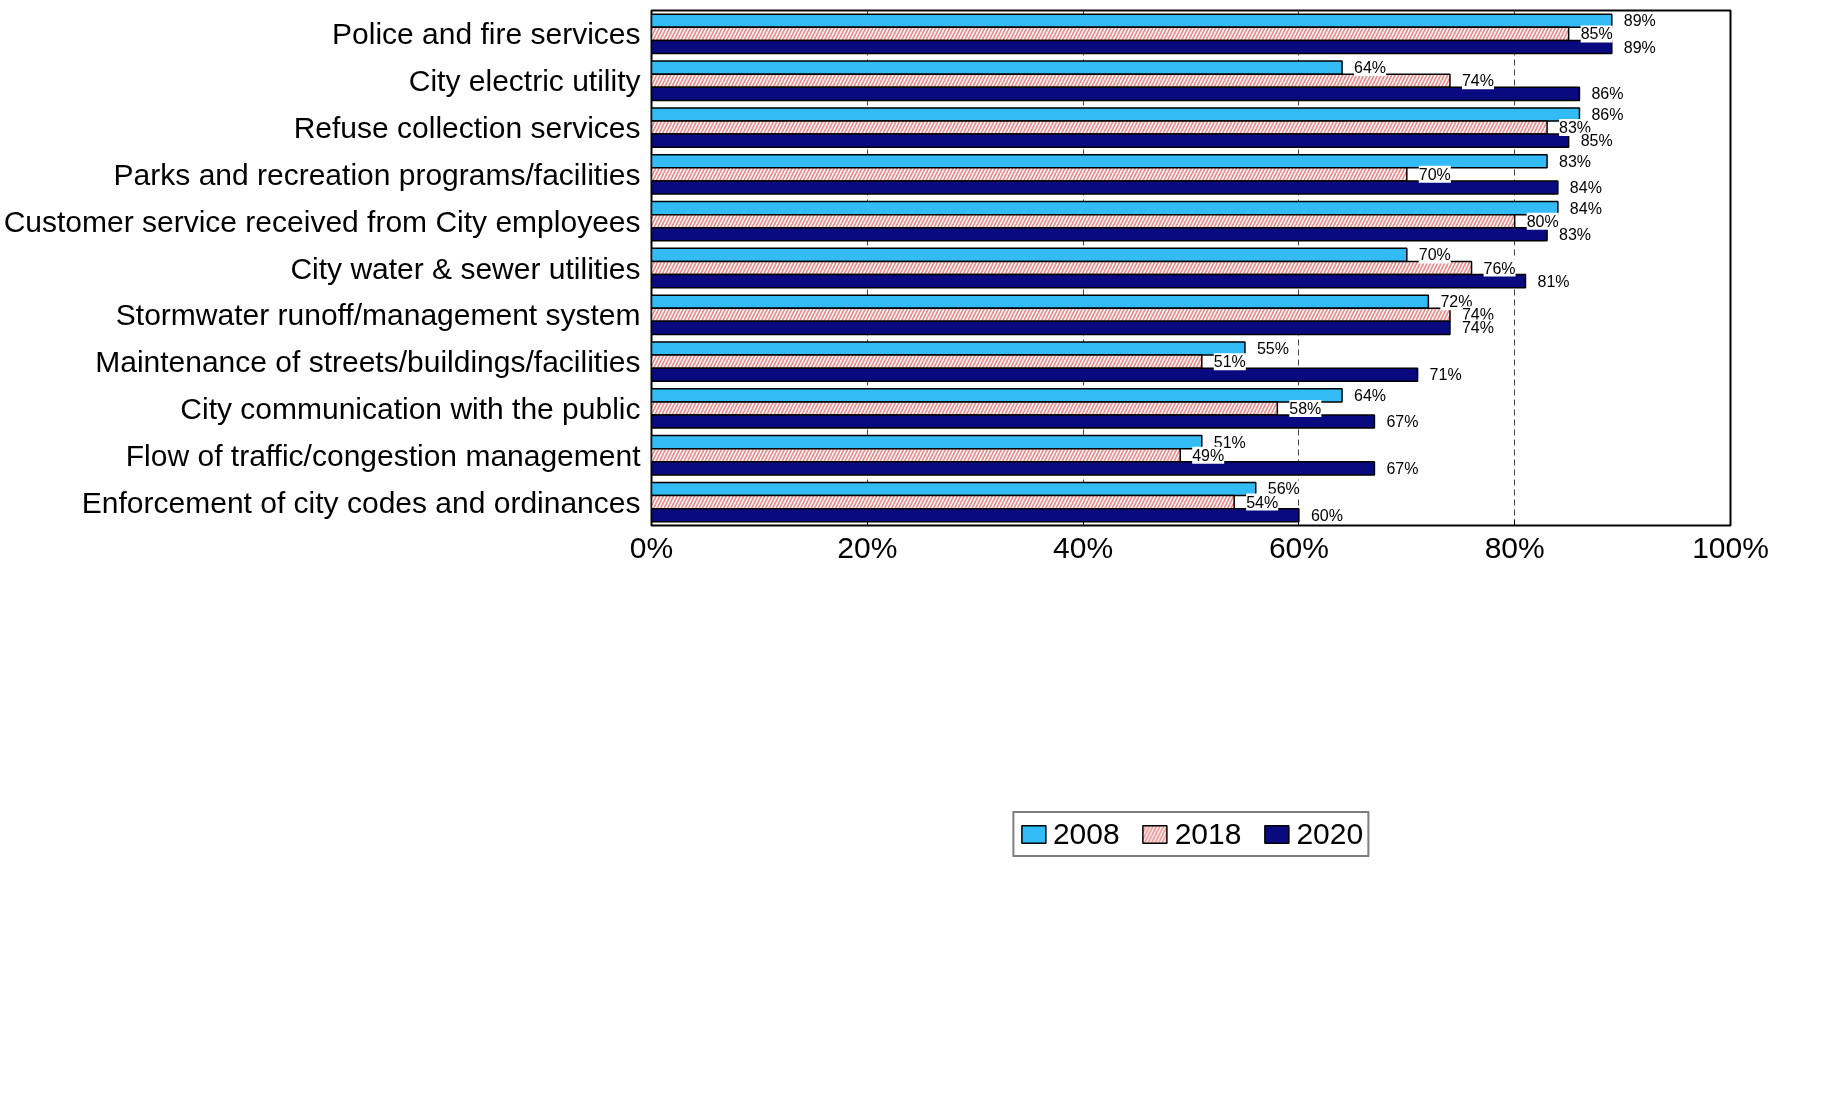 The width and height of the screenshot is (1830, 1105). What do you see at coordinates (377, 174) in the screenshot?
I see `y-tick-label: Parks and recreation programs/facilities` at bounding box center [377, 174].